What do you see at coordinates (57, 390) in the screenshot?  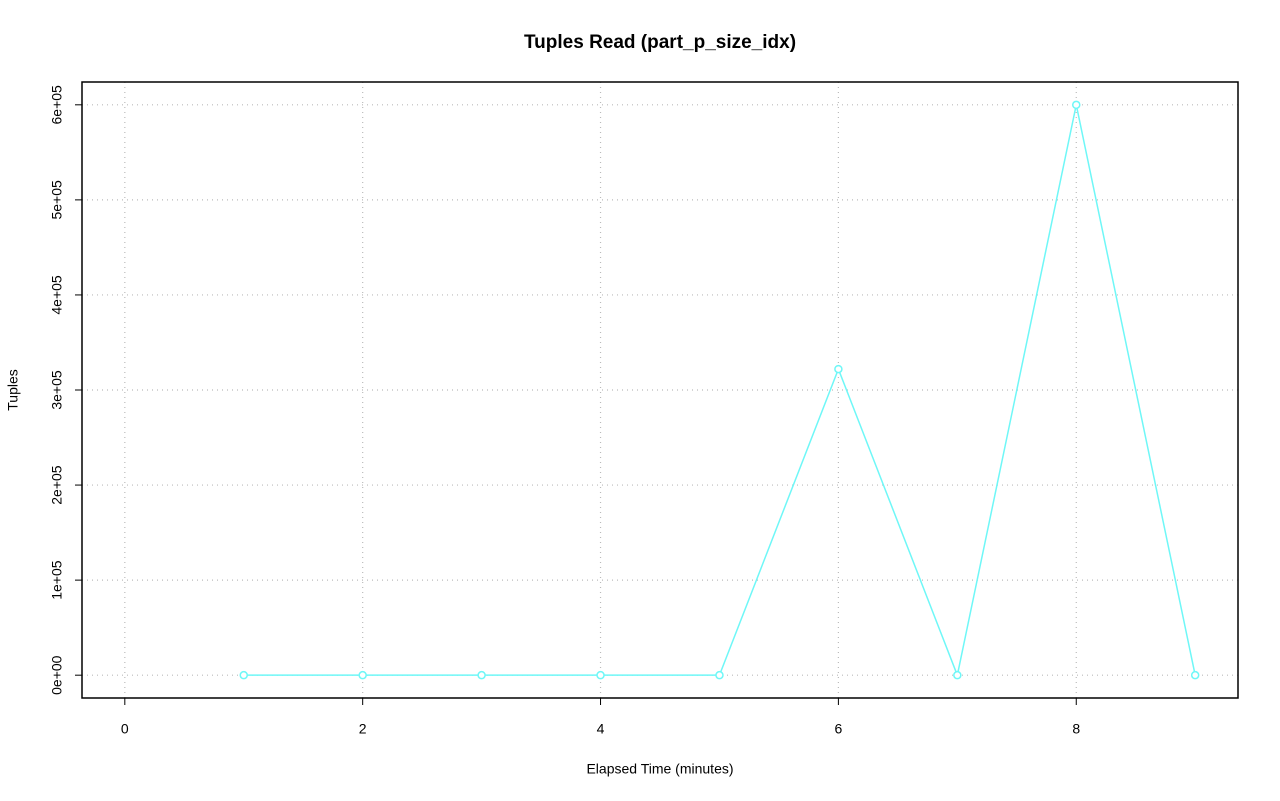 I see `y-tick-label: 3e+05` at bounding box center [57, 390].